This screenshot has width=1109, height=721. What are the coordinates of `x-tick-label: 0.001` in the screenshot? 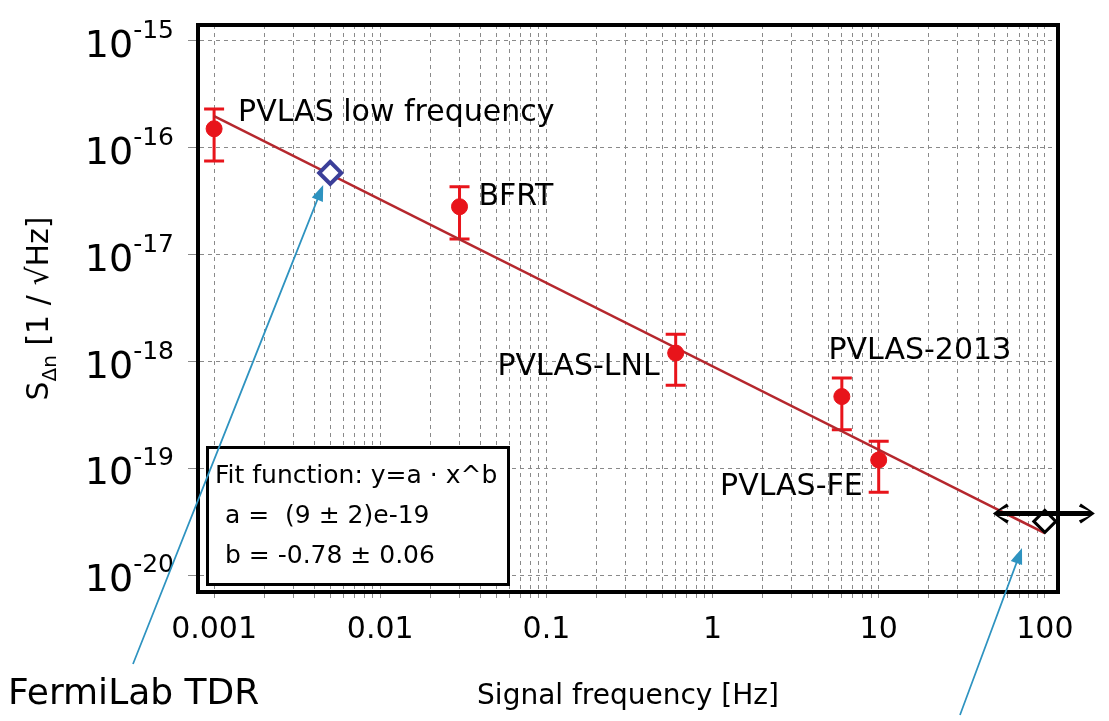 It's located at (214, 627).